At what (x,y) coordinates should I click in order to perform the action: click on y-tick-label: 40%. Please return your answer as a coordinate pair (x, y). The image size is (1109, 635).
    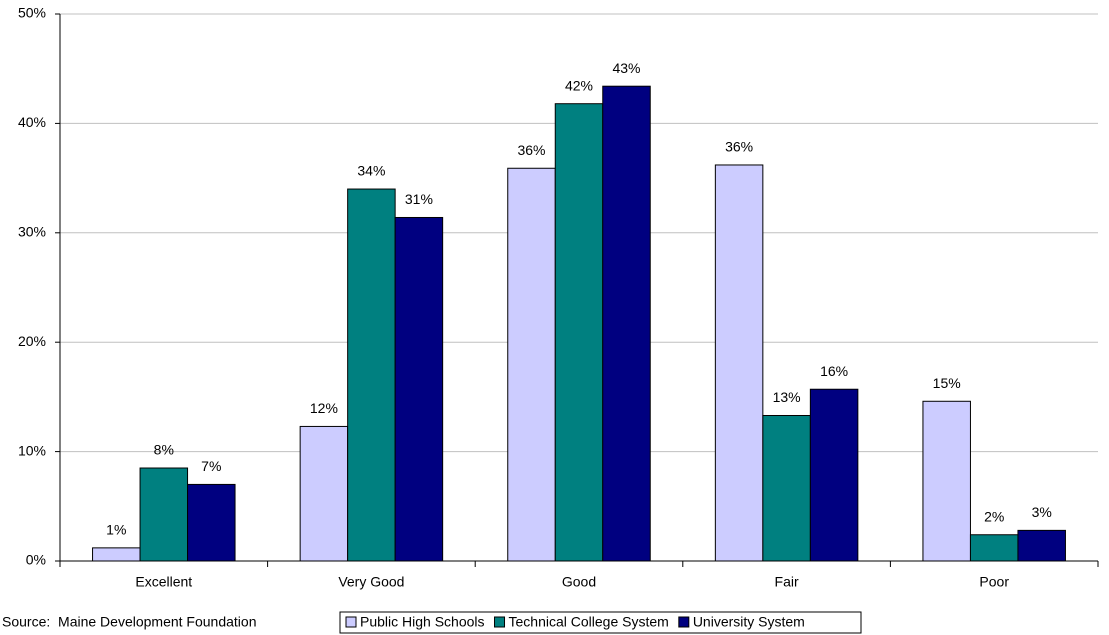
    Looking at the image, I should click on (32, 122).